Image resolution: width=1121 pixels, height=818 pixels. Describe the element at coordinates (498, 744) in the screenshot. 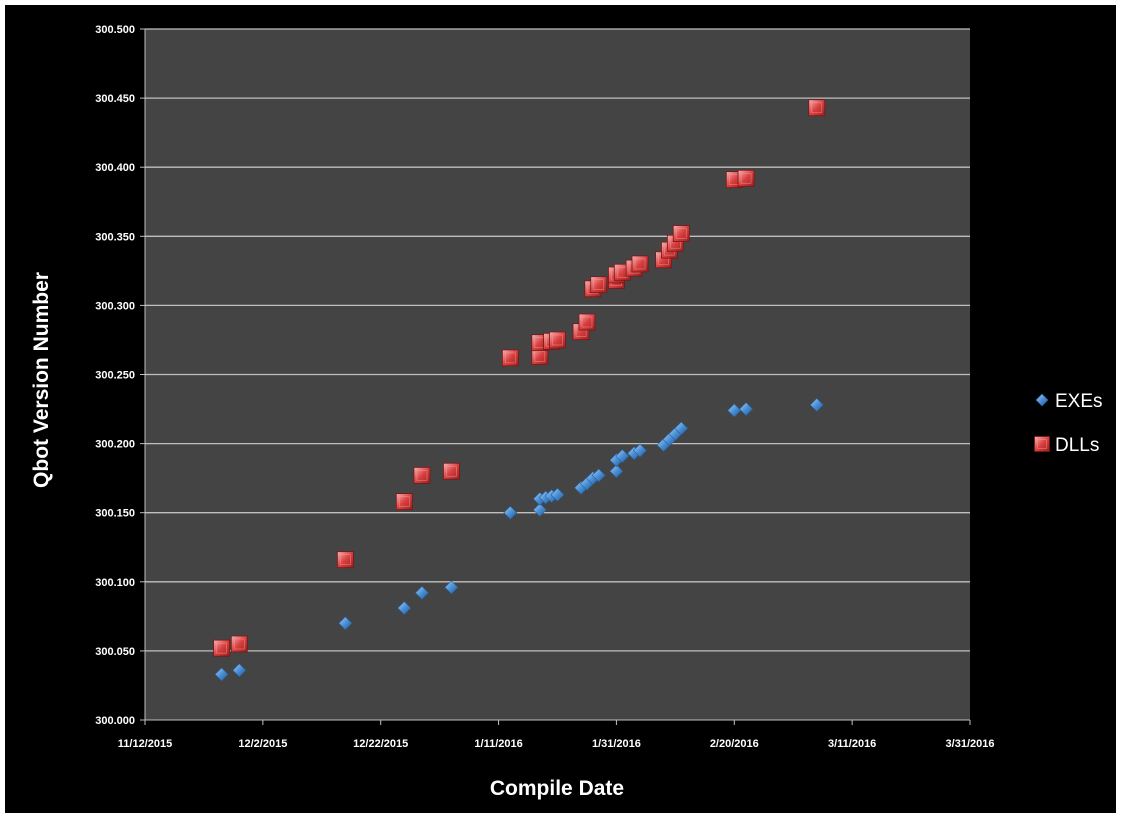

I see `x-tick-label: 1/11/2016` at that location.